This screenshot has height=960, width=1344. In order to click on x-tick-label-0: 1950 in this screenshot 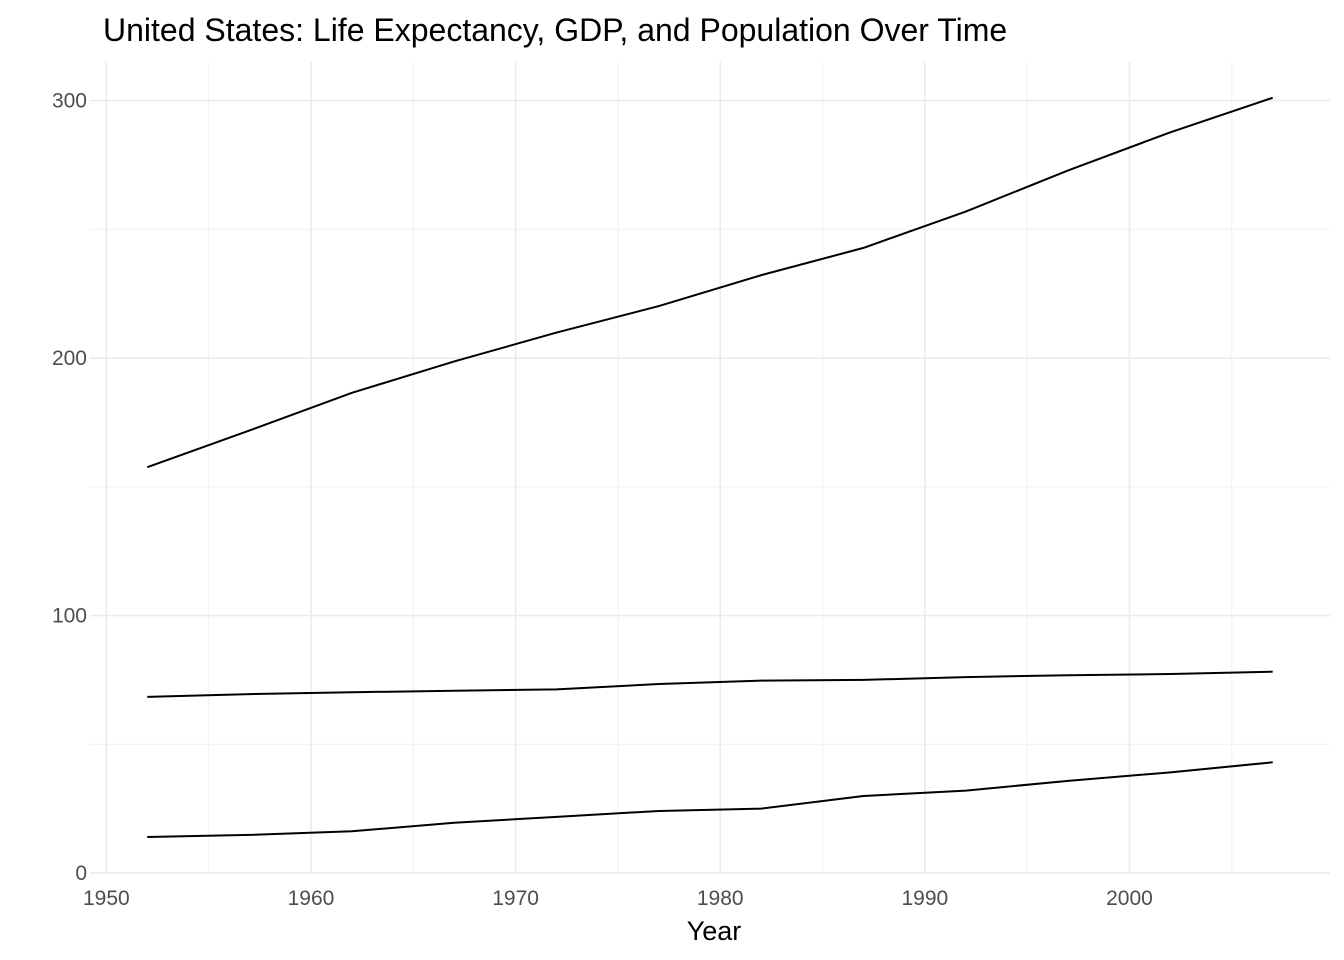, I will do `click(106, 898)`.